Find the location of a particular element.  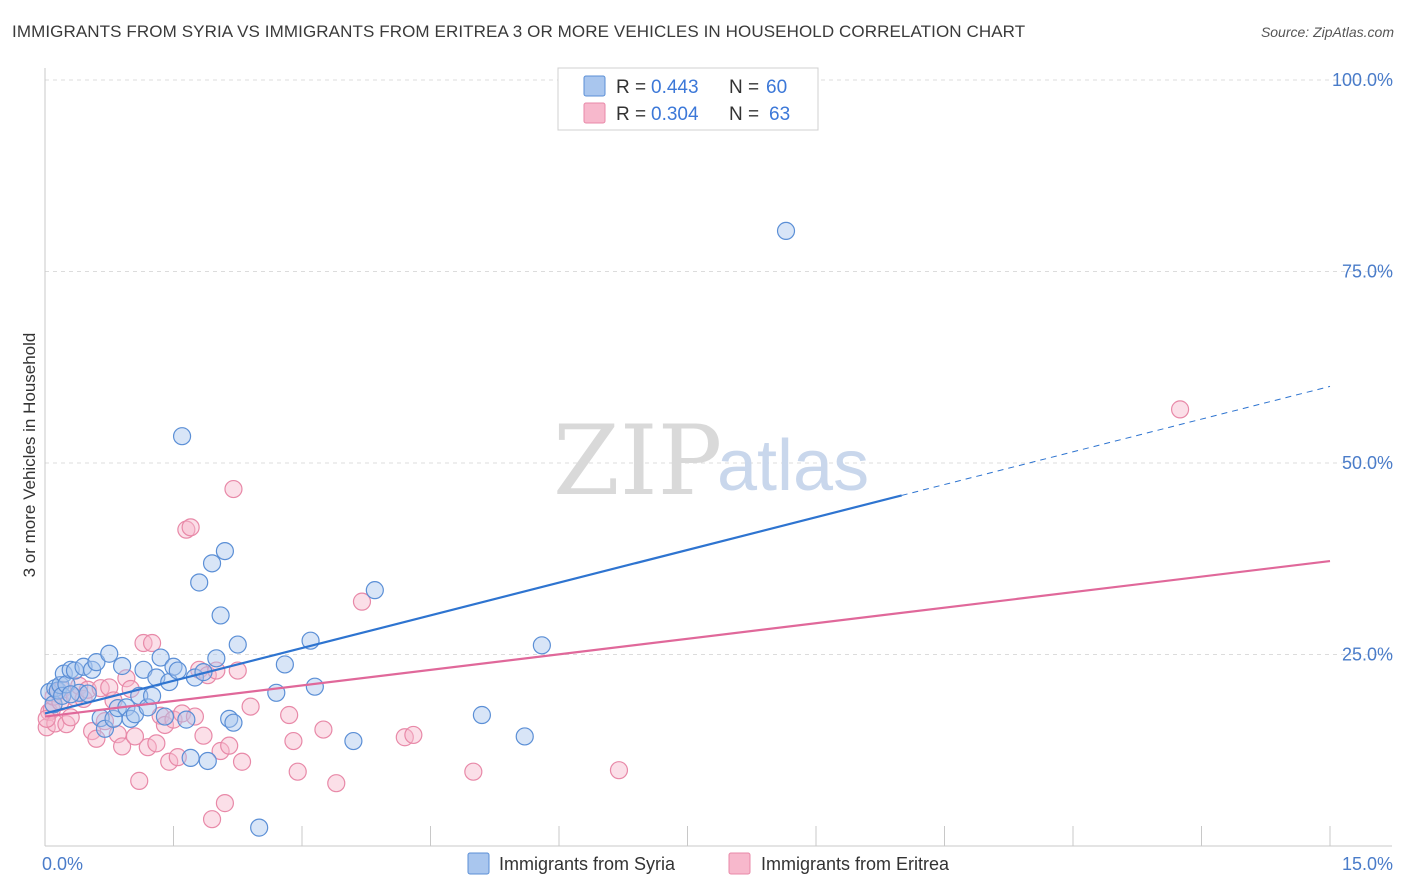

y-tick-label: 100.0% is located at coordinates (1362, 80).